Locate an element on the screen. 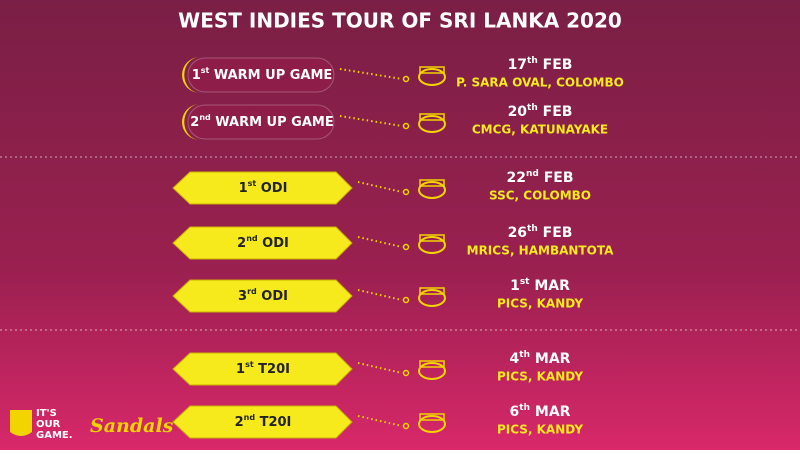  date-day: 6 is located at coordinates (515, 412).